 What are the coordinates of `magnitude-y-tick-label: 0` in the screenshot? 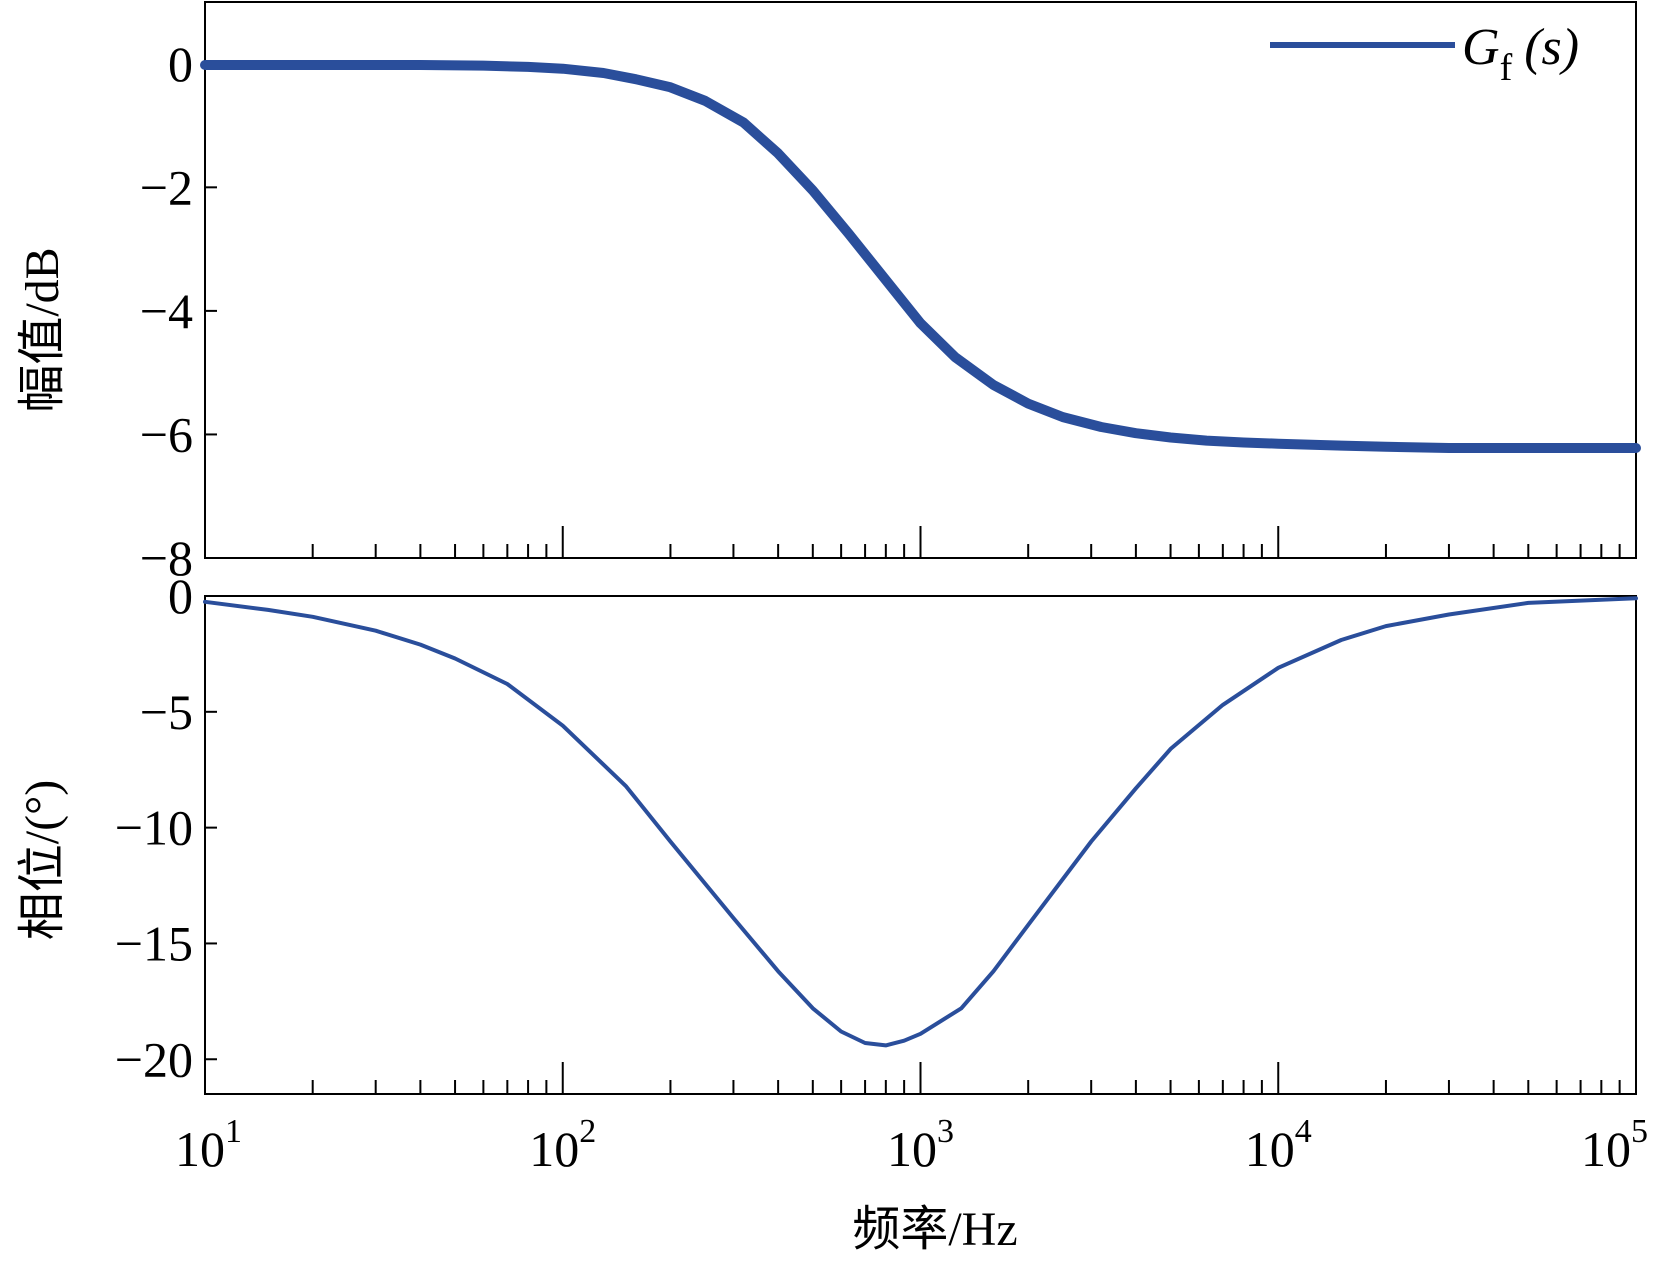 It's located at (180, 64).